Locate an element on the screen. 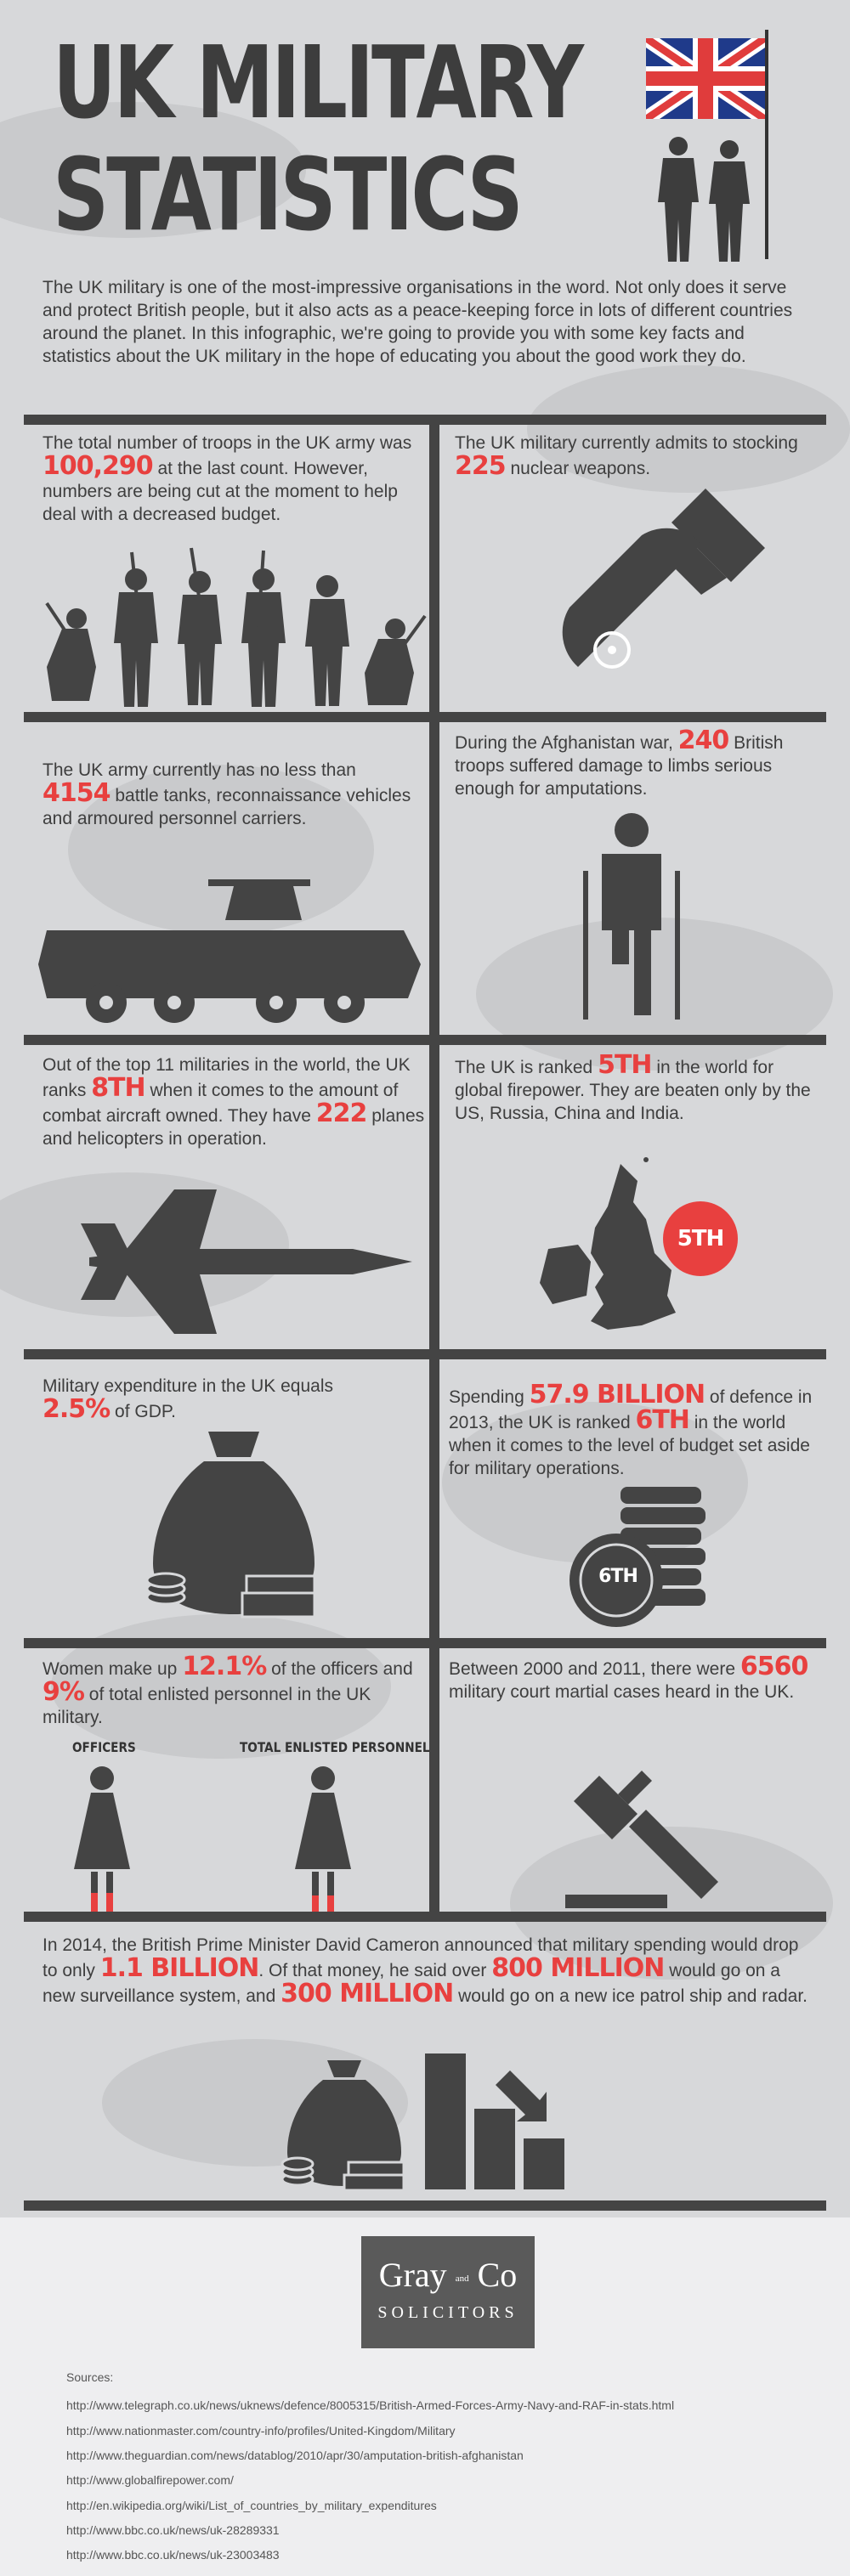  sources-heading: Sources: is located at coordinates (90, 2377).